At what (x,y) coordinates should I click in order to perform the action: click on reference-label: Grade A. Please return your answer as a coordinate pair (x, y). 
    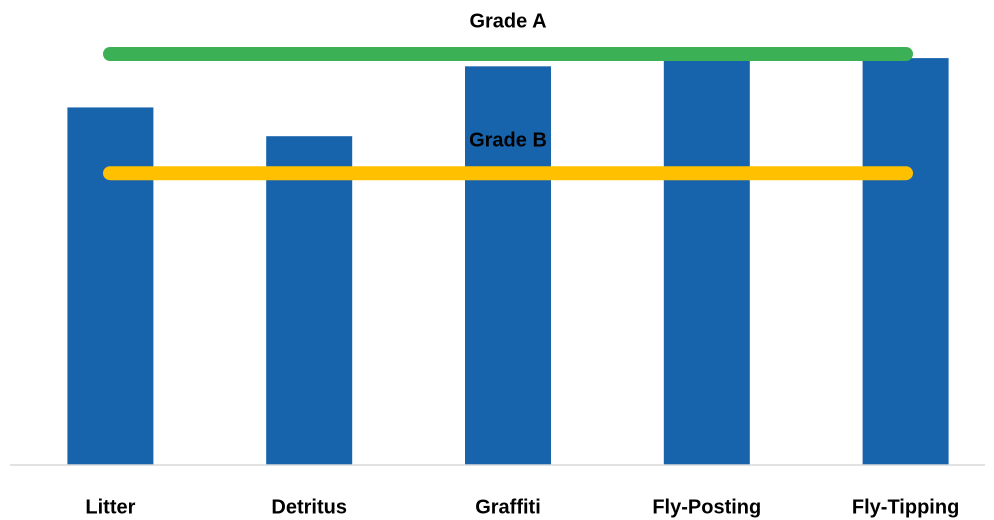
    Looking at the image, I should click on (507, 21).